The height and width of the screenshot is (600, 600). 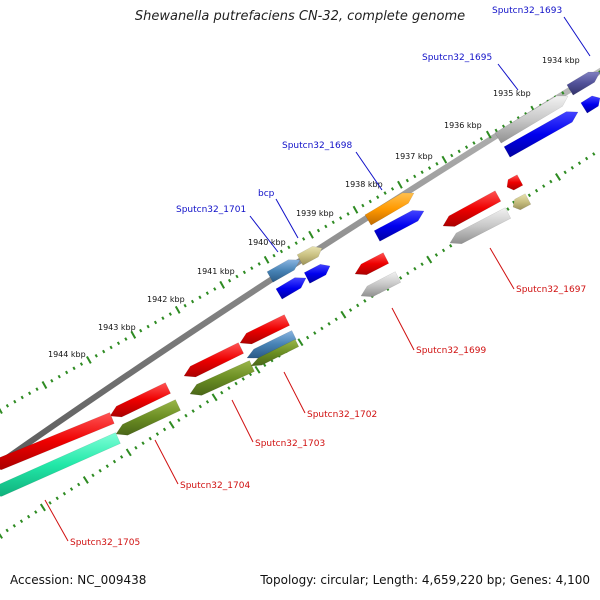 I want to click on tick-label: 1935 kbp, so click(x=512, y=93).